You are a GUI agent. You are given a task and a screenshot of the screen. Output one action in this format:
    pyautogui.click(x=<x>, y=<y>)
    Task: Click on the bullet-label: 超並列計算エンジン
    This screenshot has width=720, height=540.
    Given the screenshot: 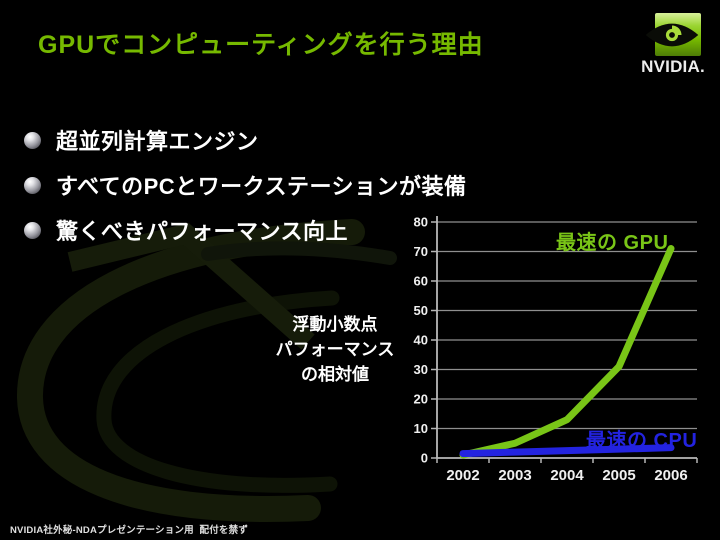 What is the action you would take?
    pyautogui.click(x=157, y=141)
    